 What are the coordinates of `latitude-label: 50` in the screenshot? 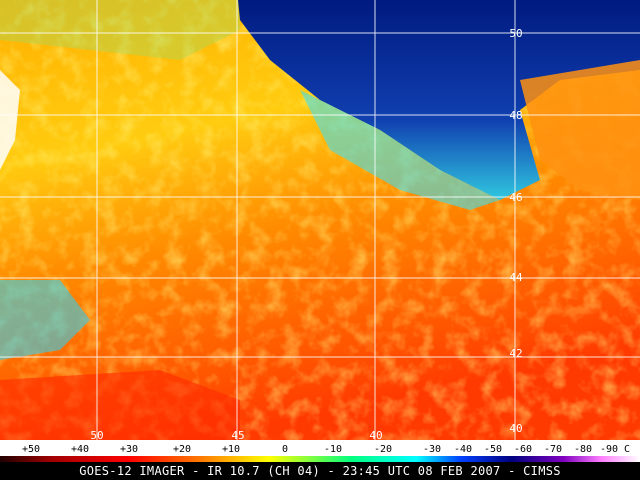 It's located at (515, 33).